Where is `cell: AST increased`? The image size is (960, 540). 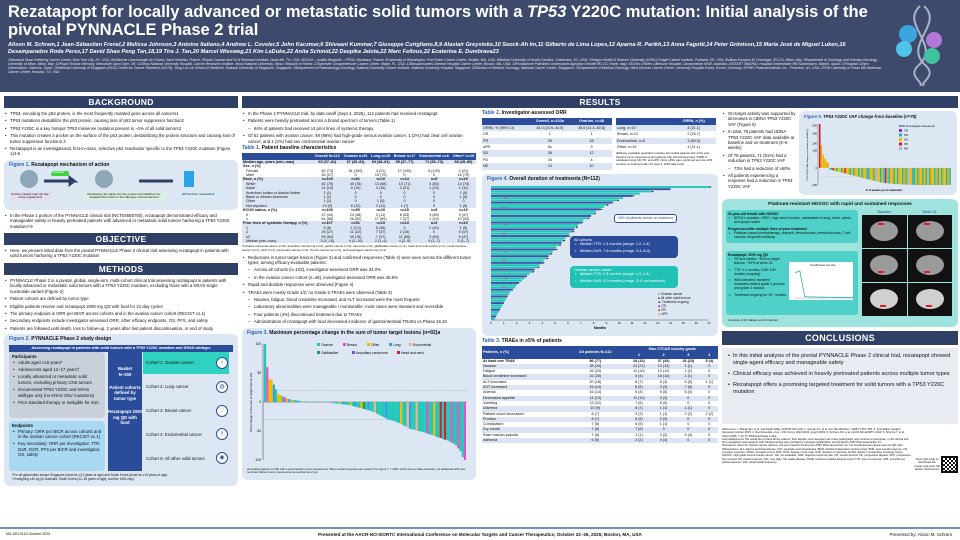
cell: AST increased is located at coordinates (523, 388).